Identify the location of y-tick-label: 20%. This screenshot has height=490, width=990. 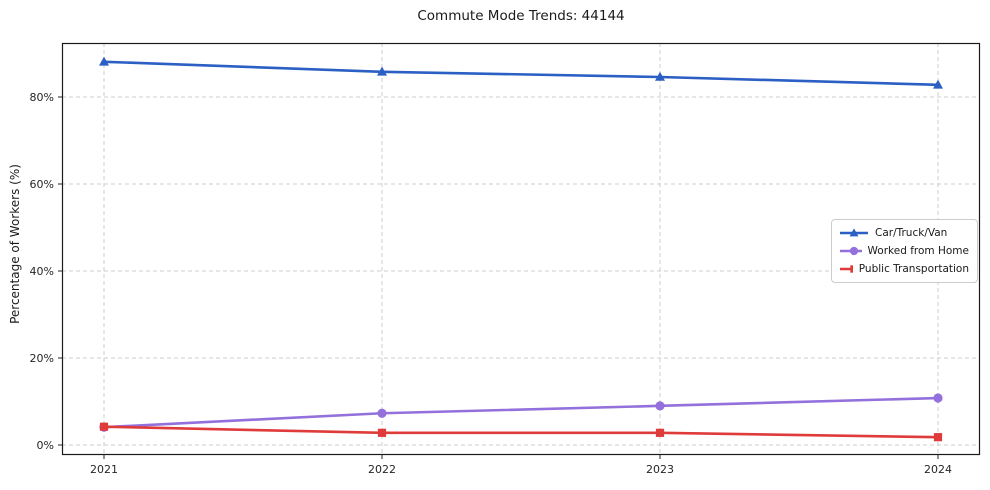
(42, 358).